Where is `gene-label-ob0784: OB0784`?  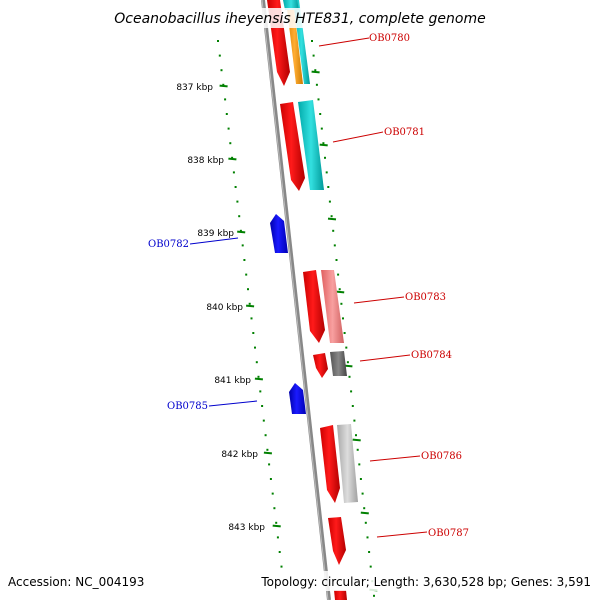
gene-label-ob0784: OB0784 is located at coordinates (431, 355).